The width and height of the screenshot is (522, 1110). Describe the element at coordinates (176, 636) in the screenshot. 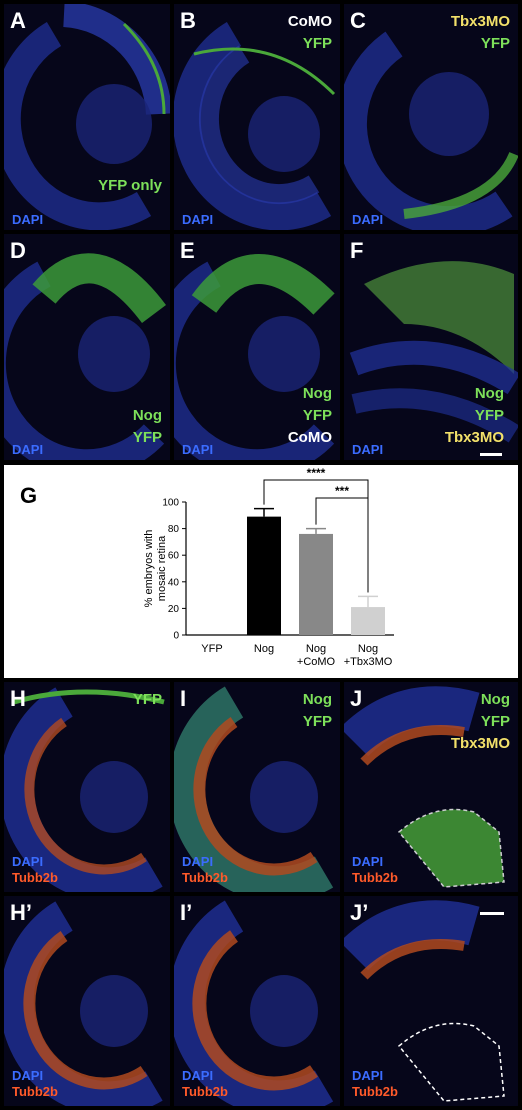

I see `y-tick-label: 0` at that location.